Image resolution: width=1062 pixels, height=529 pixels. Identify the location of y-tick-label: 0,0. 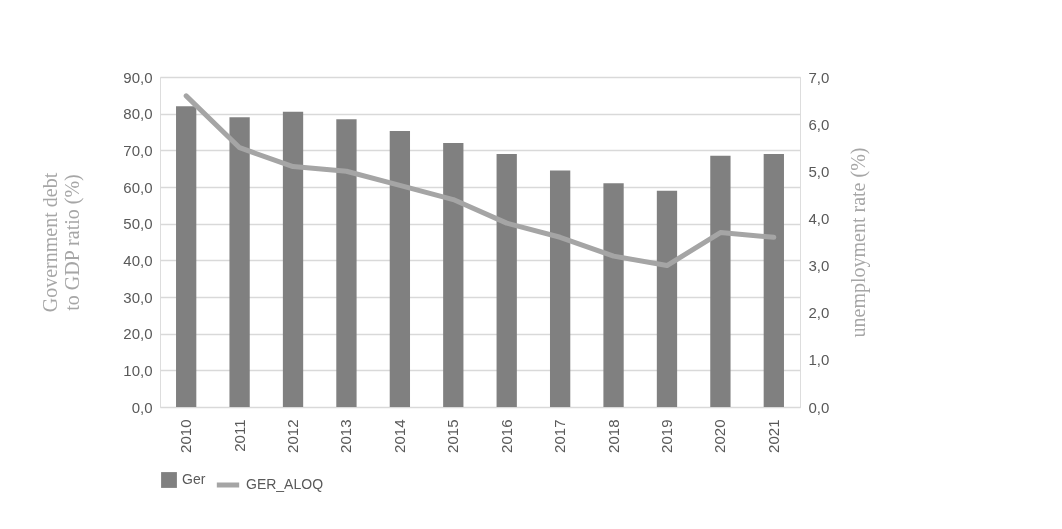
(142, 407).